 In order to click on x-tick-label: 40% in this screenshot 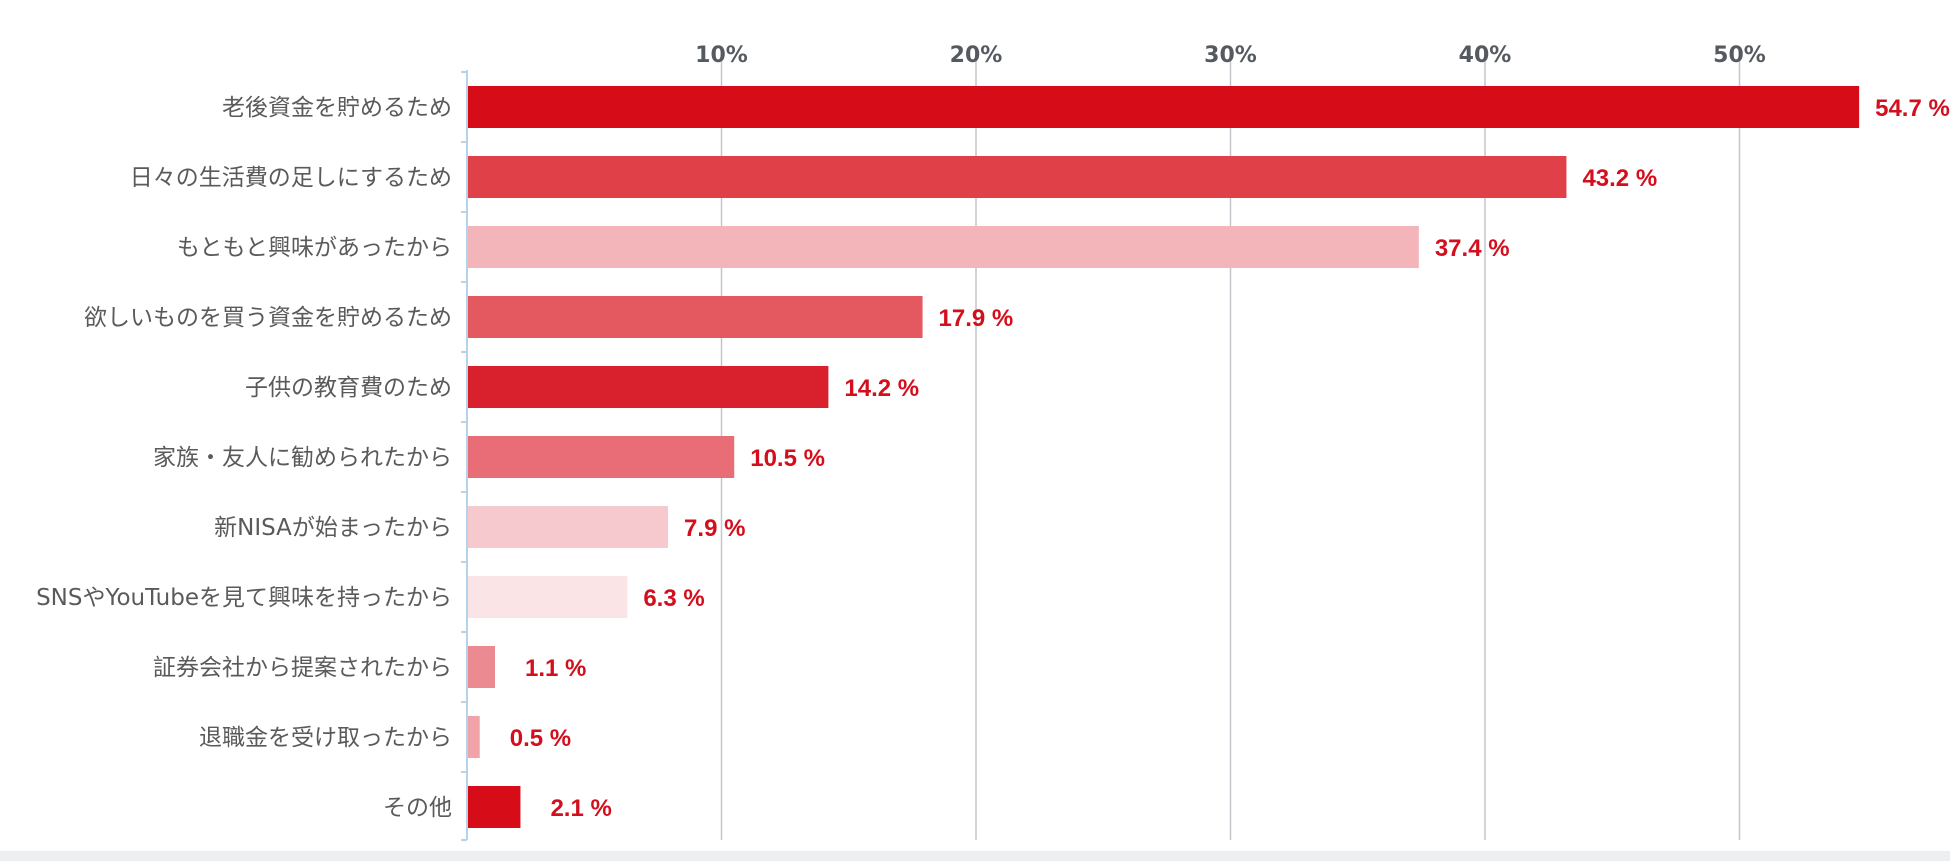, I will do `click(1485, 55)`.